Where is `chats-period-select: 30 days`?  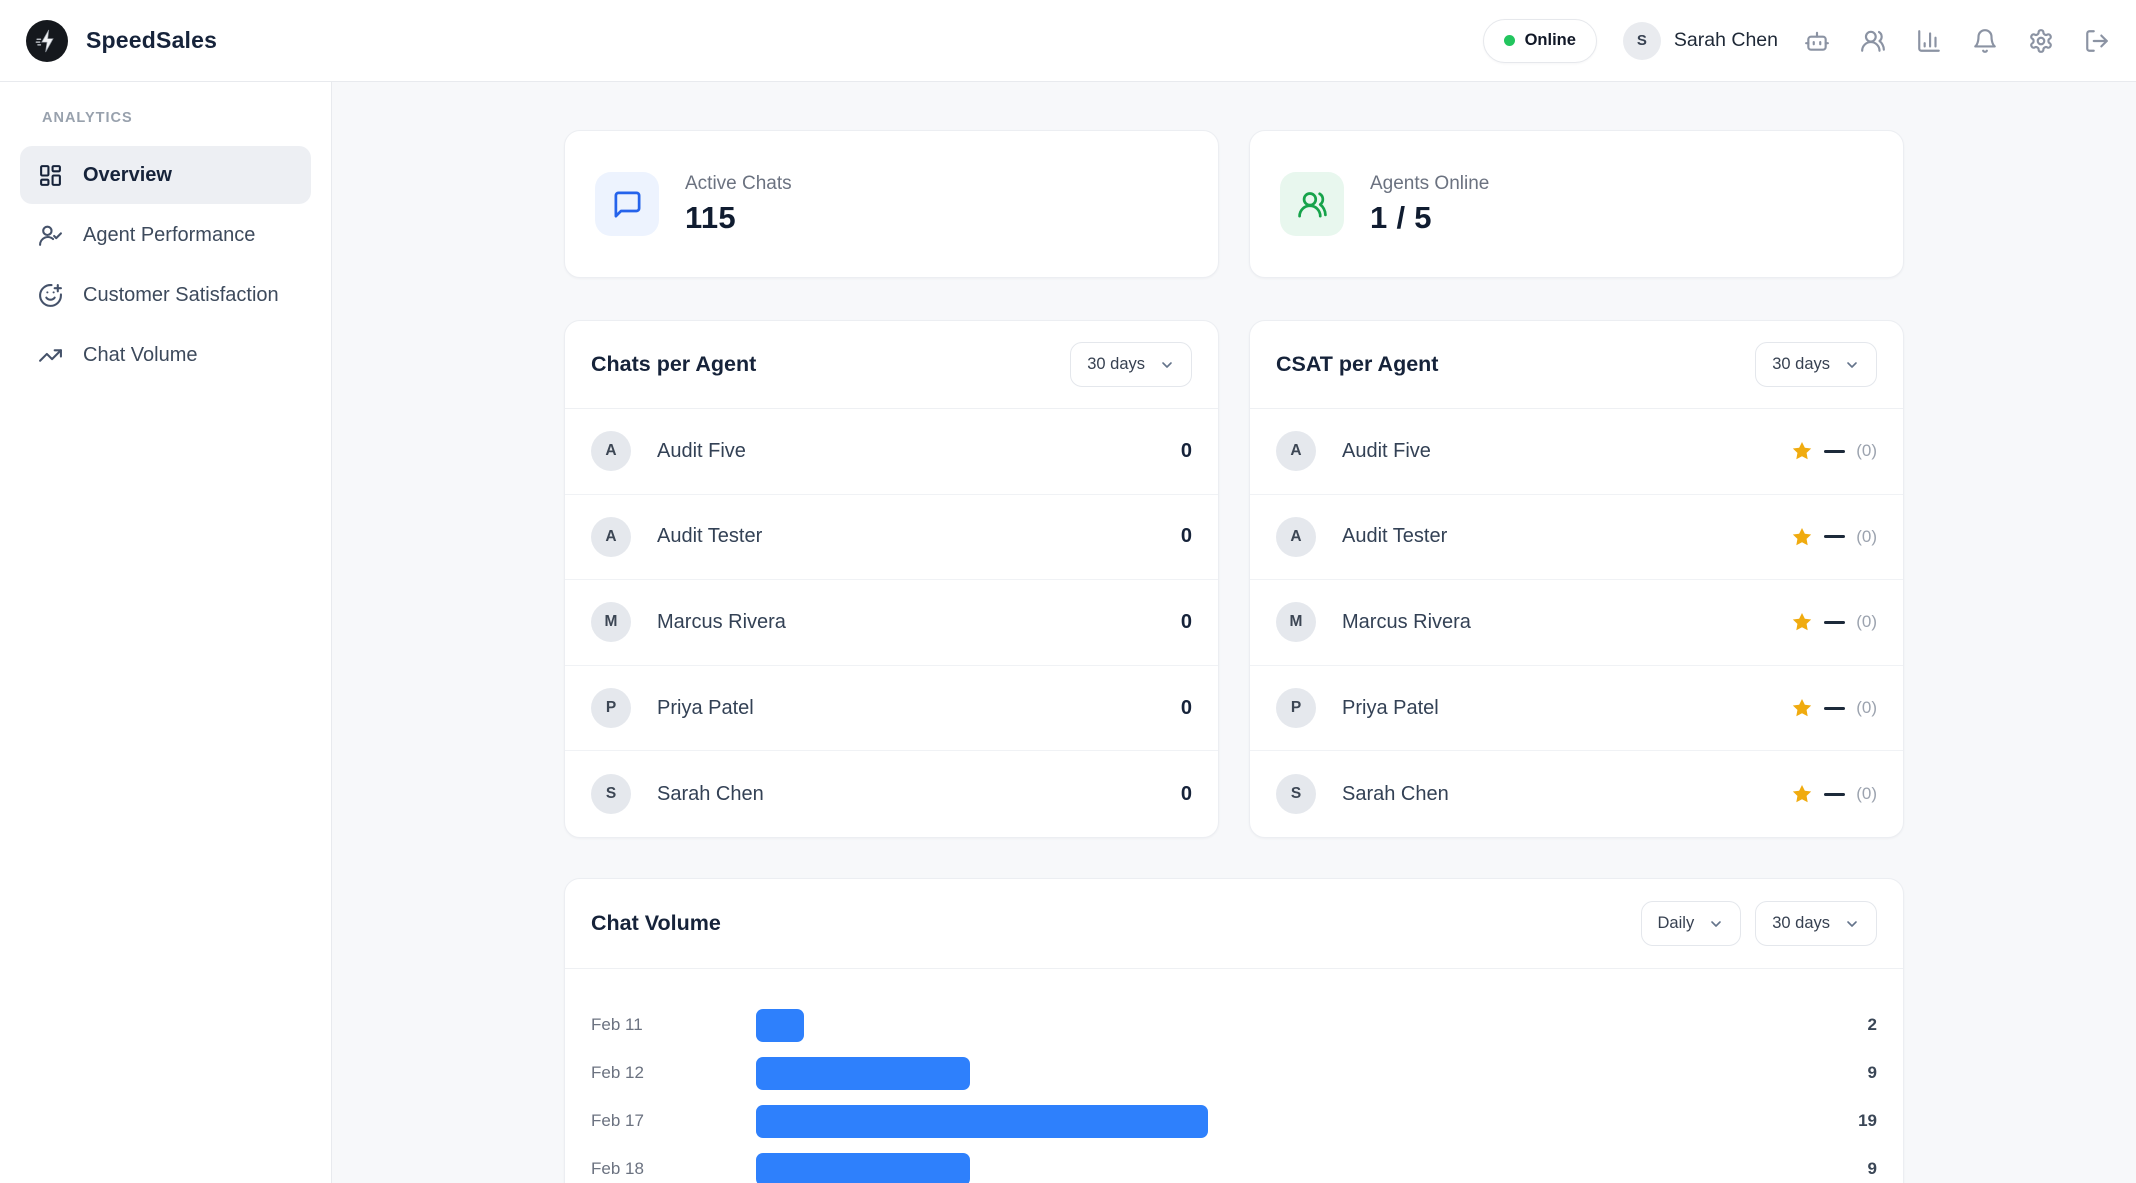 chats-period-select: 30 days is located at coordinates (1131, 364).